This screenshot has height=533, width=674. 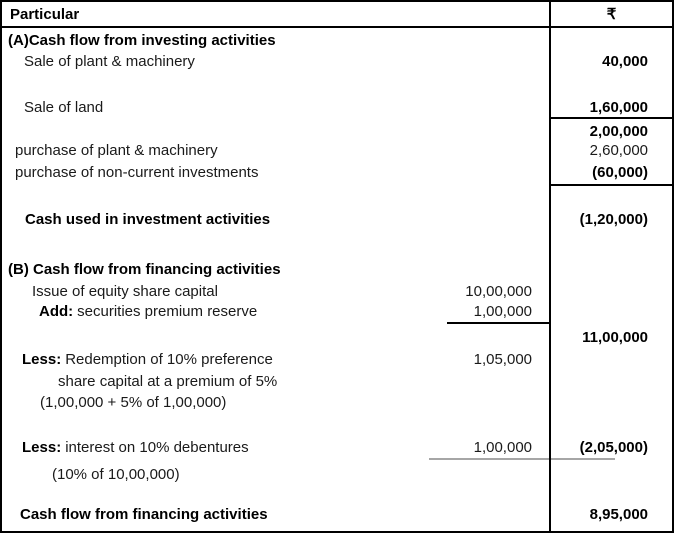 I want to click on amount-cell: 2,00,000, so click(x=618, y=131).